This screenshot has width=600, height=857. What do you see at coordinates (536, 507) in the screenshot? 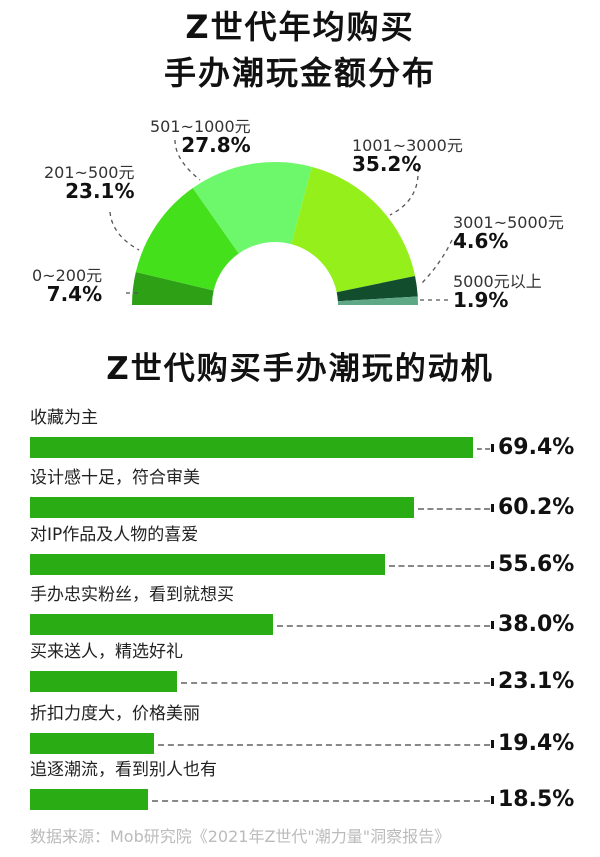
I see `bar-value: 60.2%` at bounding box center [536, 507].